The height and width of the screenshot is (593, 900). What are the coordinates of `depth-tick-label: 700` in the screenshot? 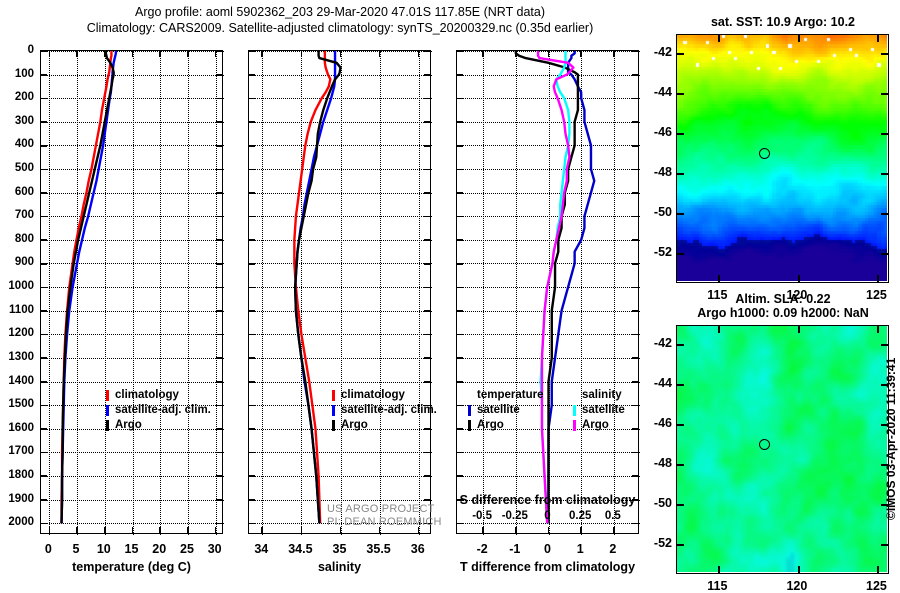 It's located at (24, 215).